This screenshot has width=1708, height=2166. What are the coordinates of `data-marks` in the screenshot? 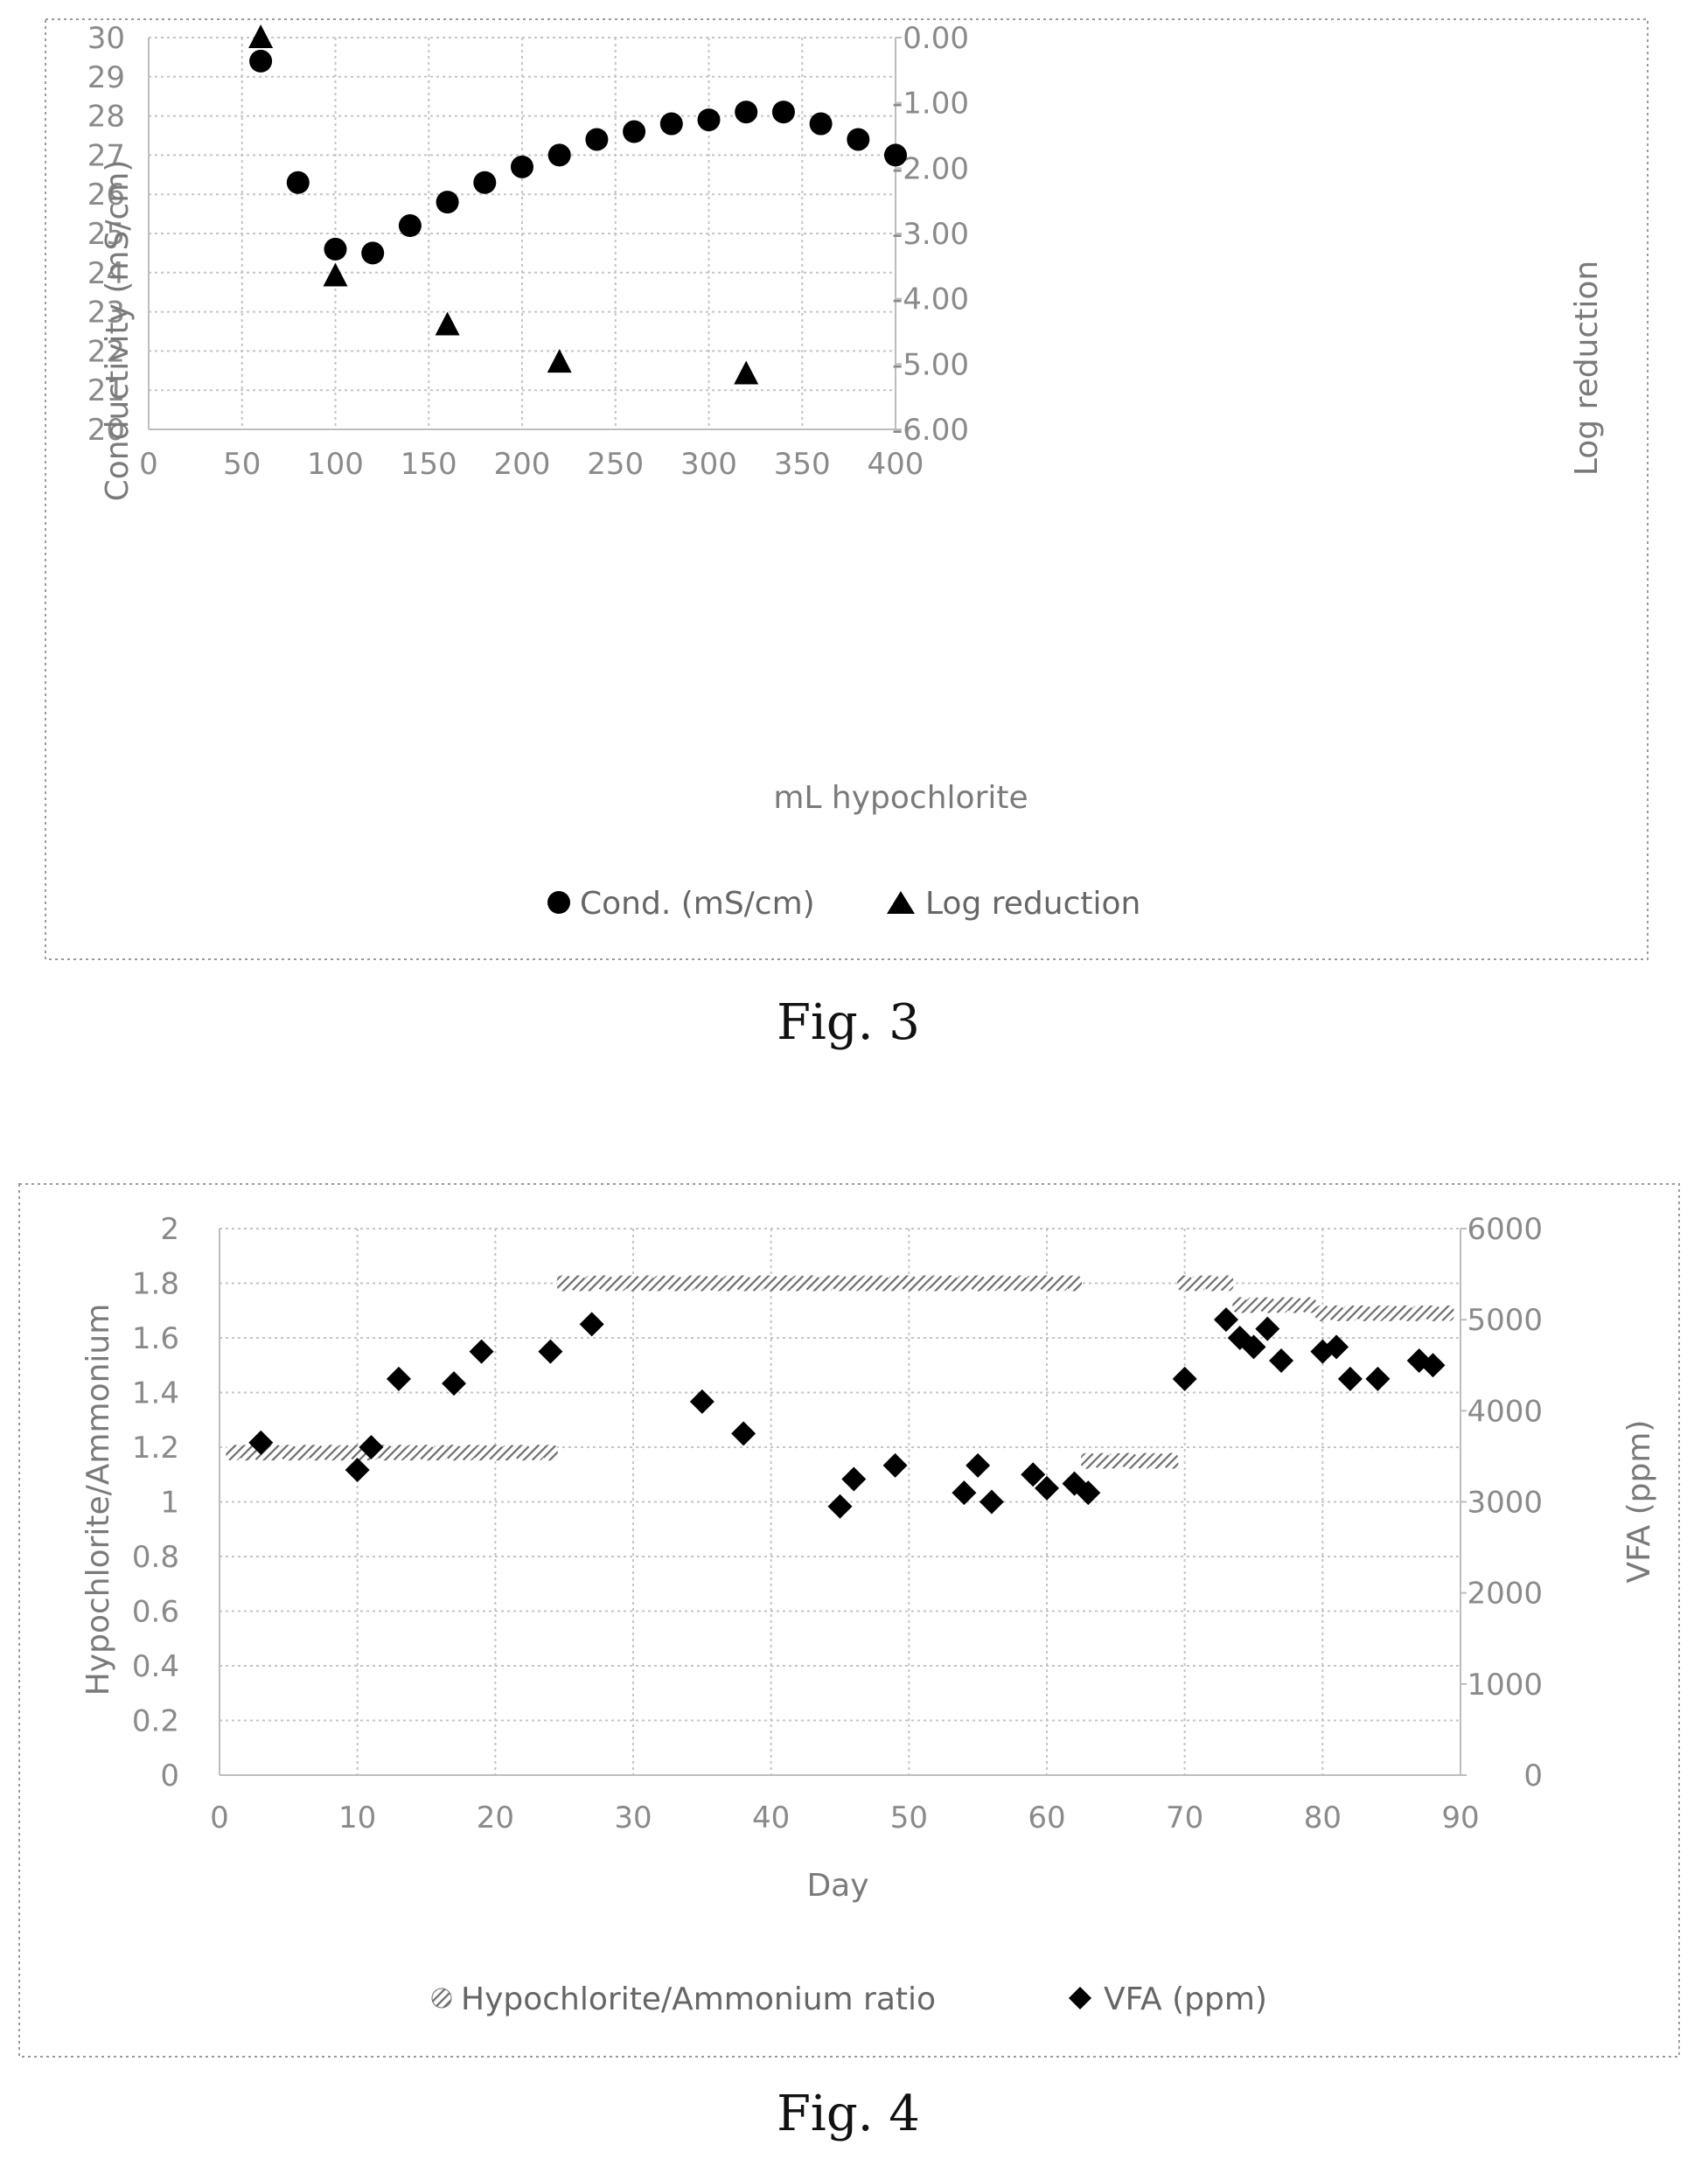 It's located at (577, 205).